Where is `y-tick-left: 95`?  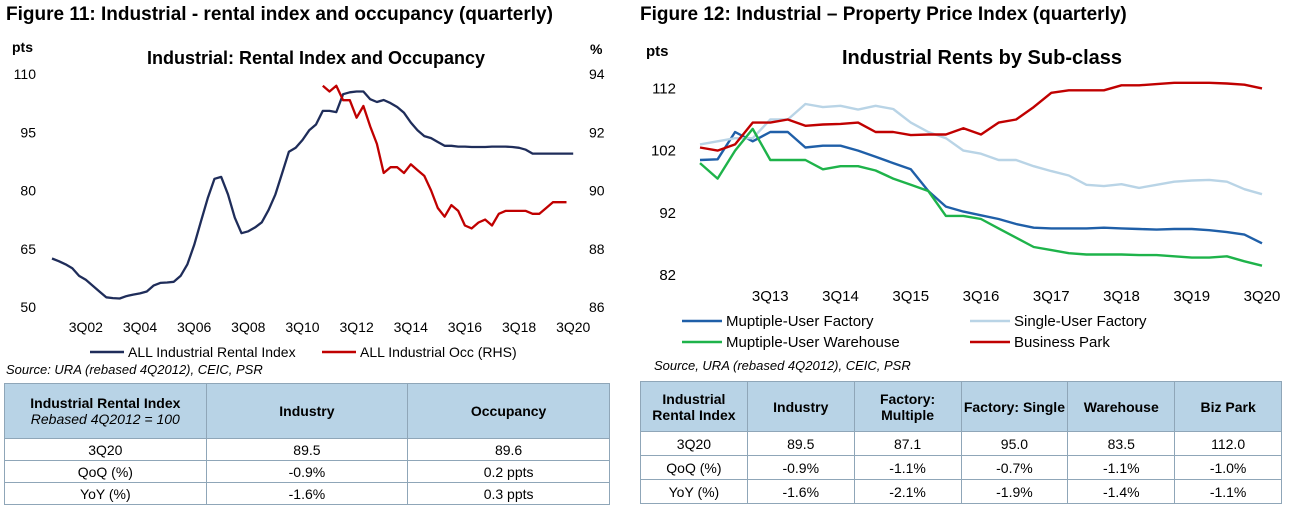
y-tick-left: 95 is located at coordinates (28, 132).